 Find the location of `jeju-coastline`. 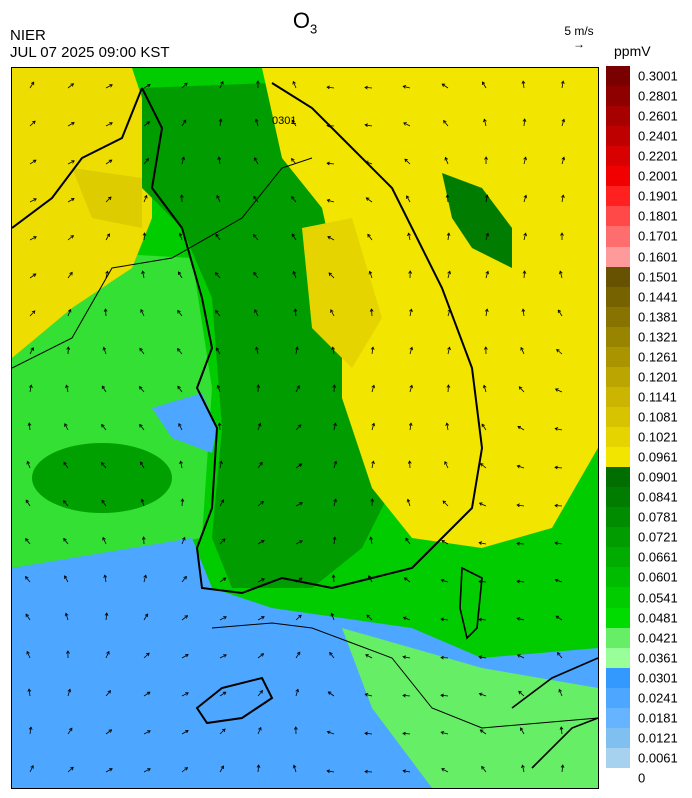

jeju-coastline is located at coordinates (234, 700).